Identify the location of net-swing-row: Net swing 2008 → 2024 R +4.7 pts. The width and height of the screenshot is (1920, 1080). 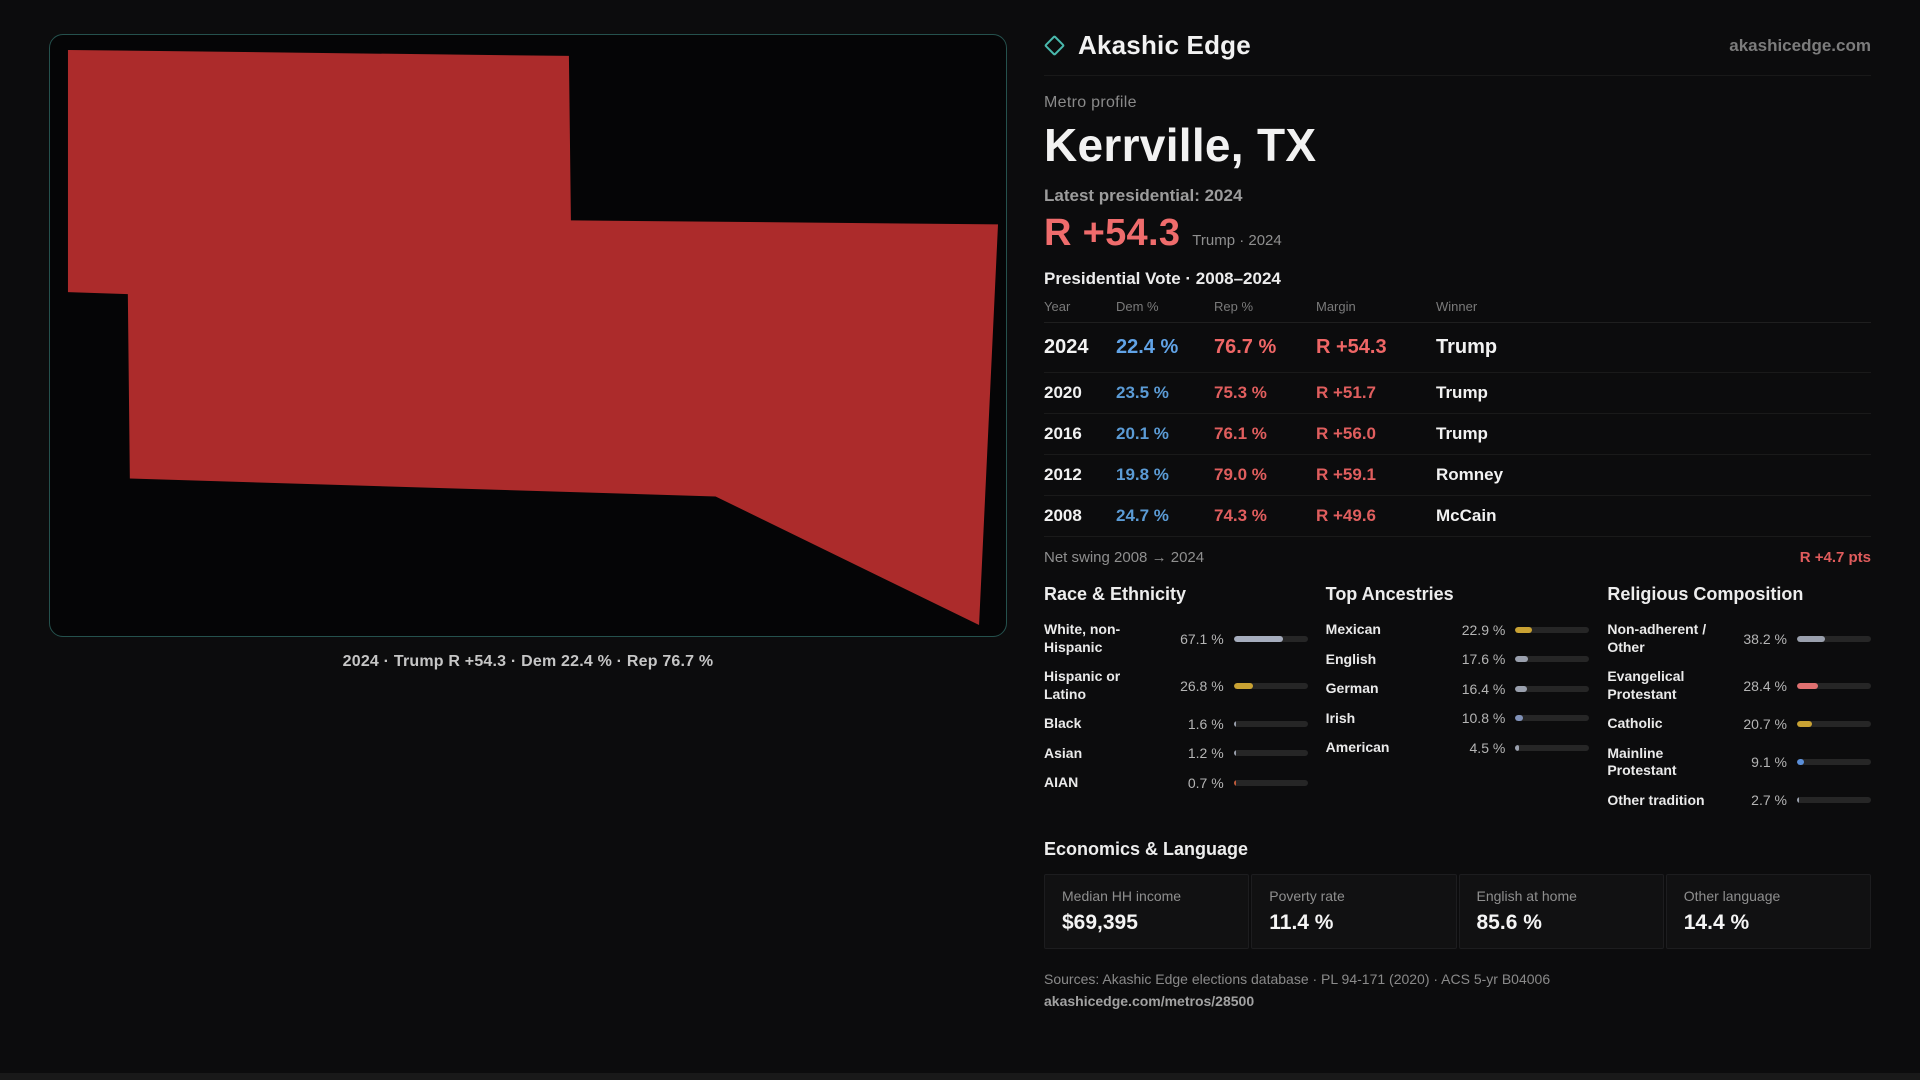
(1457, 557).